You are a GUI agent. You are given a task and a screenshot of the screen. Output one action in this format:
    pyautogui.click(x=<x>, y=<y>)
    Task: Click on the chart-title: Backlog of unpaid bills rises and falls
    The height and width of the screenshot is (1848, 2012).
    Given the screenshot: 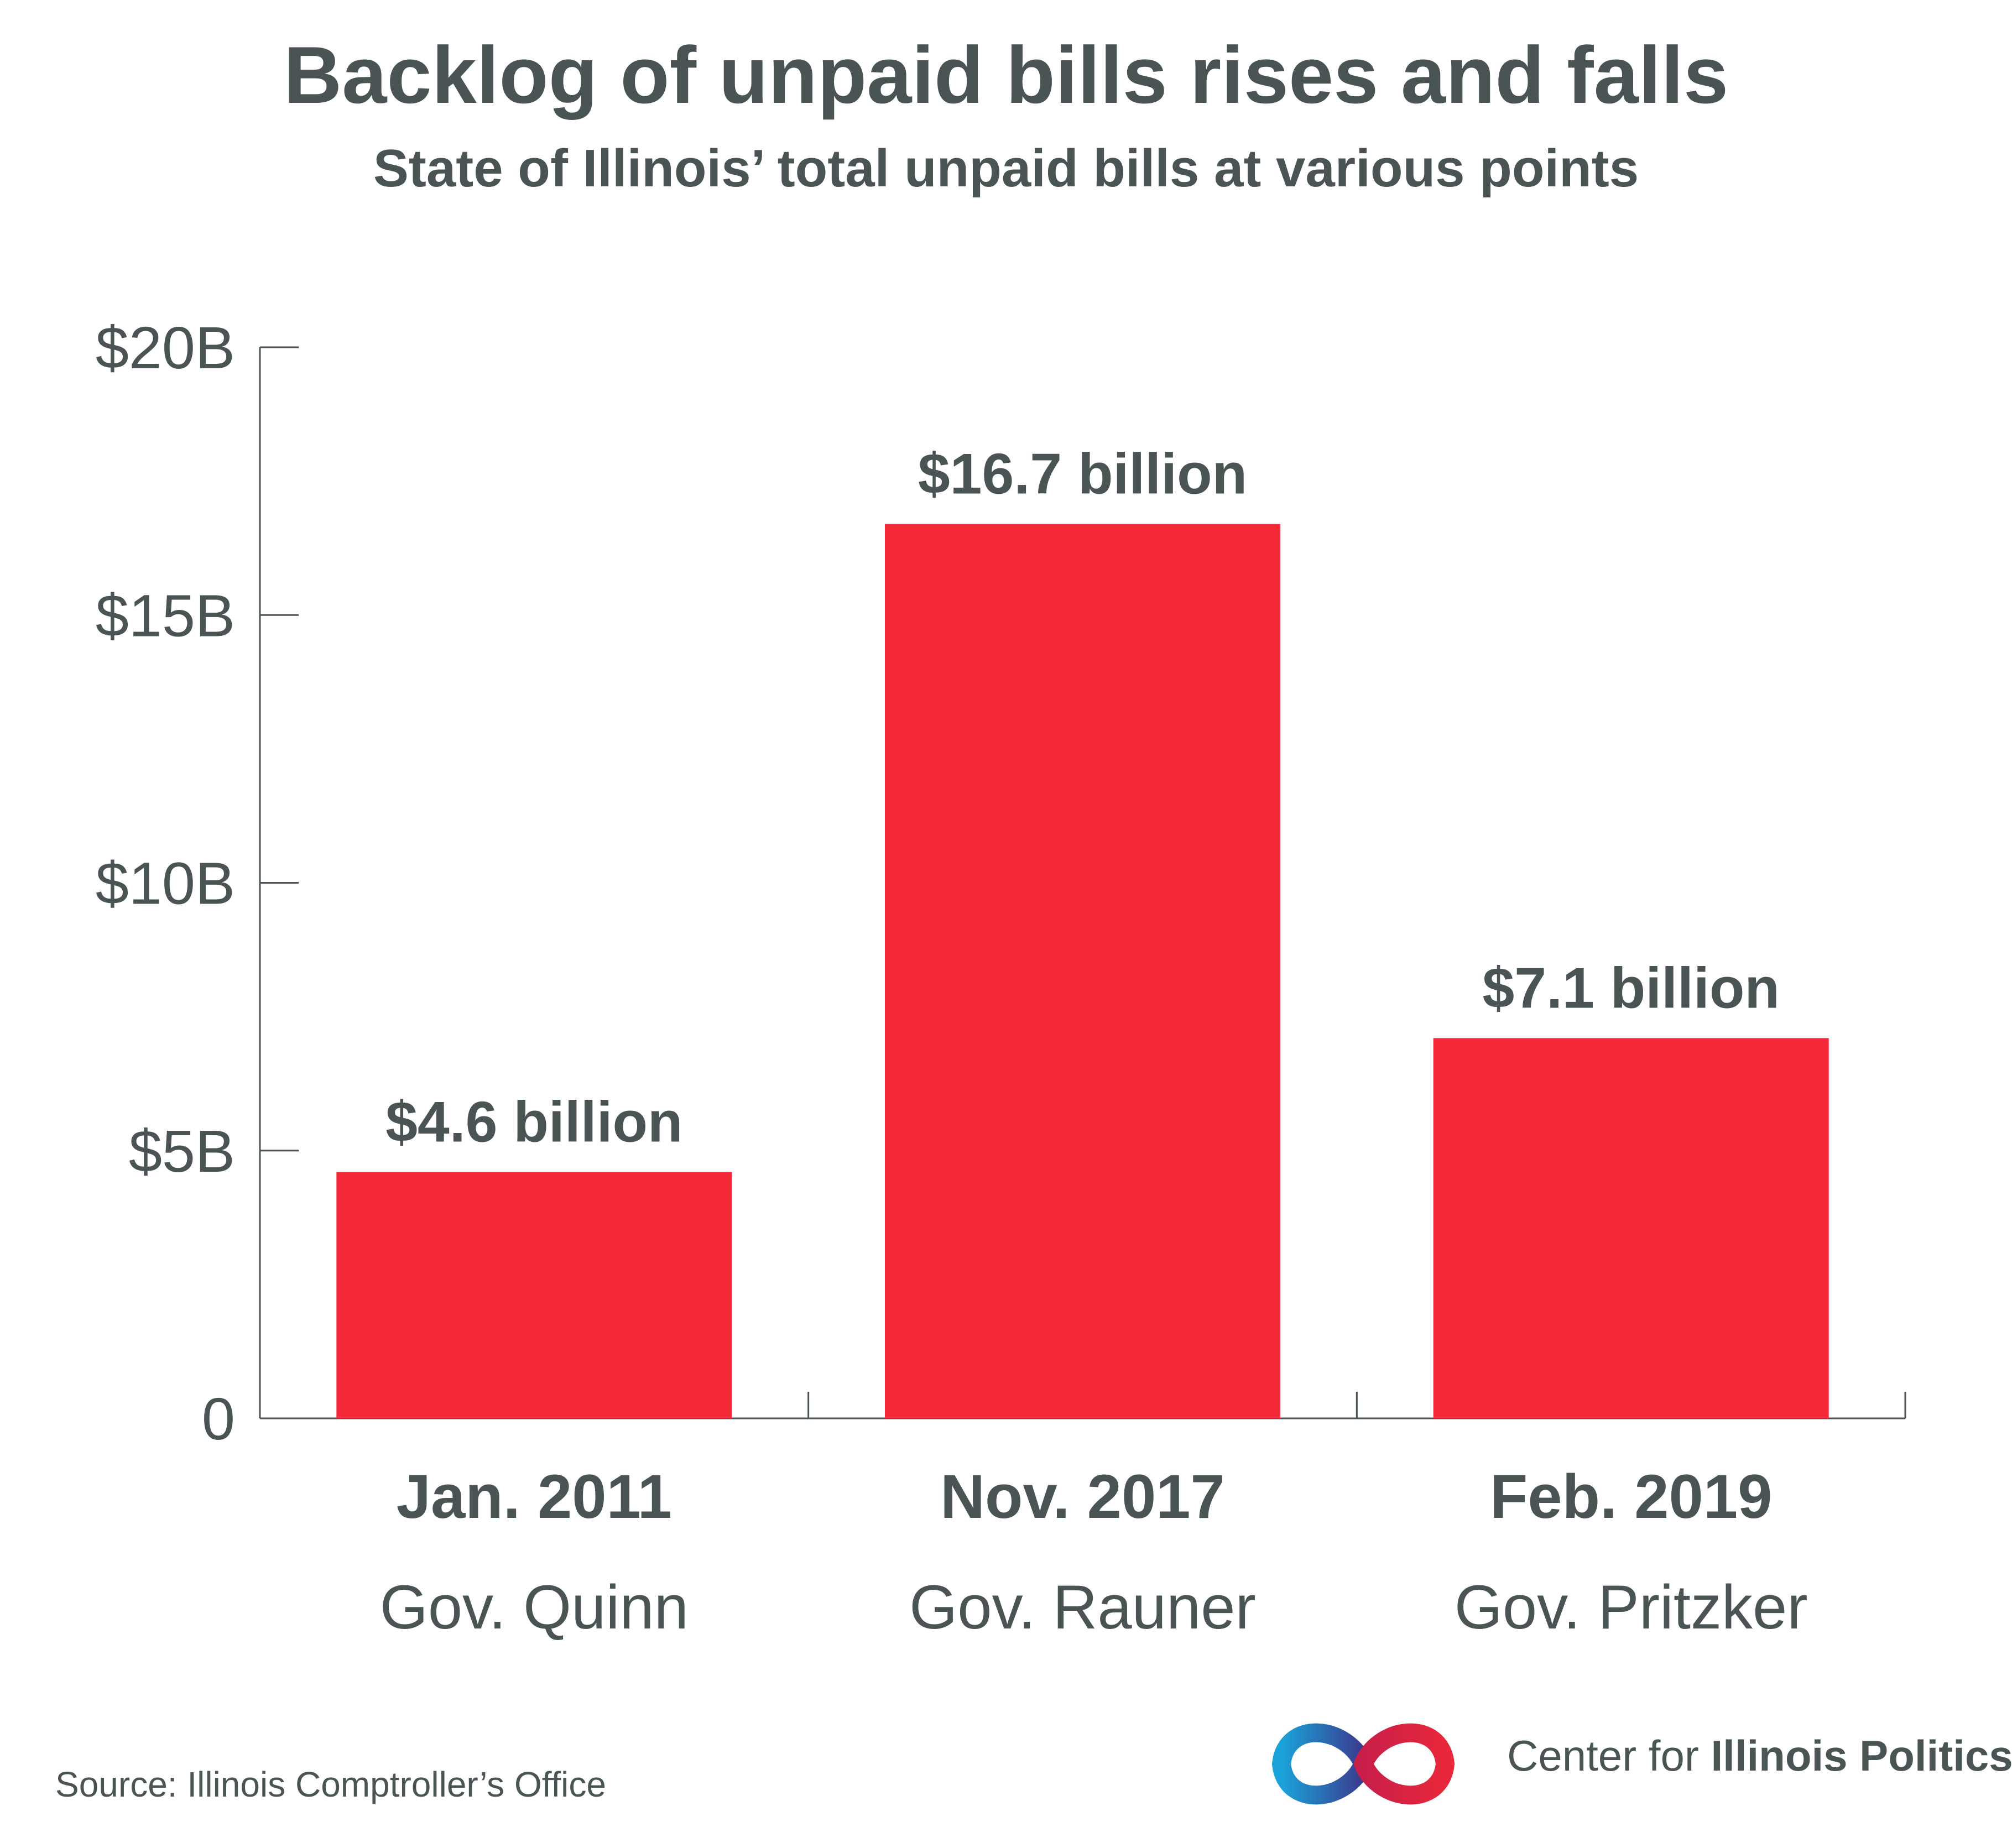 What is the action you would take?
    pyautogui.click(x=1006, y=75)
    